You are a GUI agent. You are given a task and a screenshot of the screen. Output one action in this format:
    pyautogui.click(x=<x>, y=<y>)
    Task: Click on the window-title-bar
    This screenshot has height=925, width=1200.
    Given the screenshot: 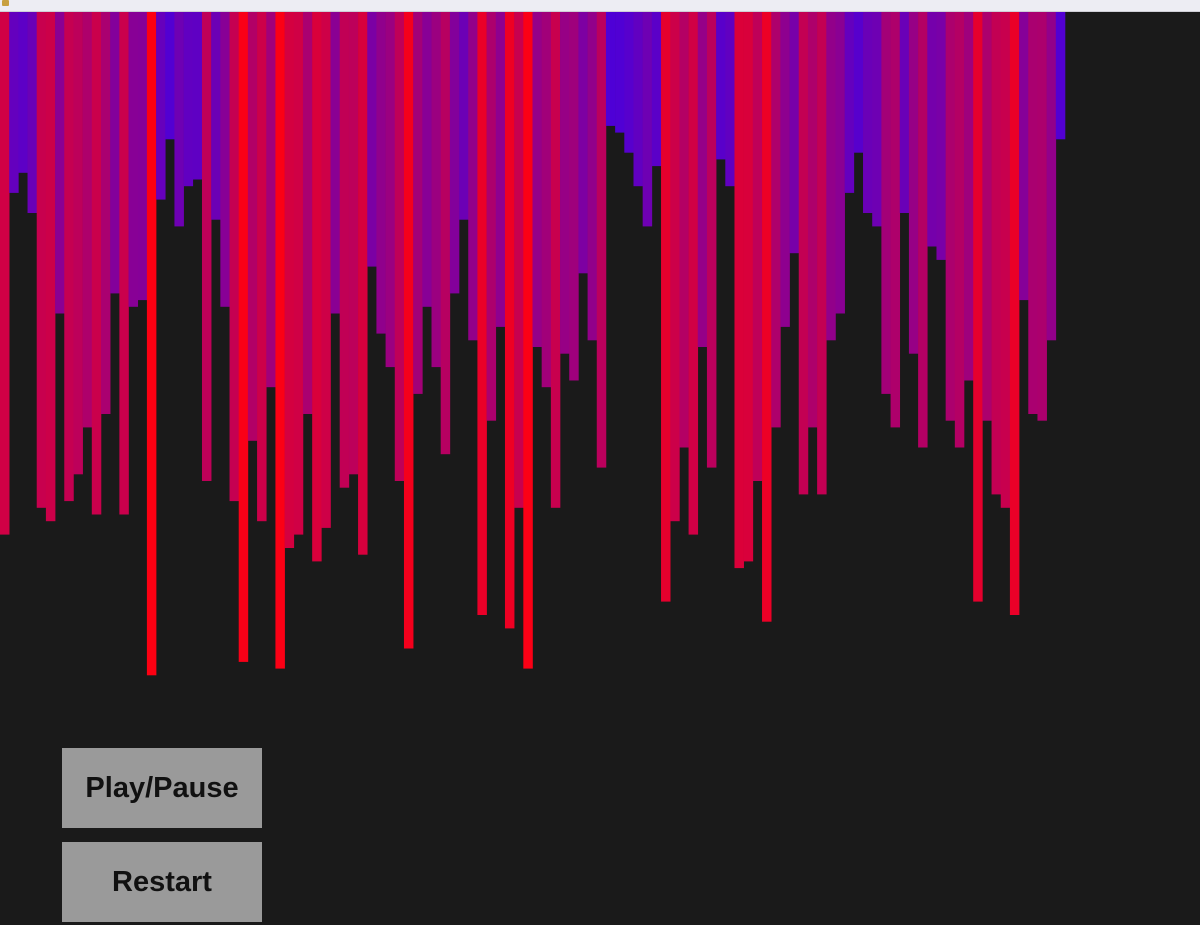 What is the action you would take?
    pyautogui.click(x=600, y=6)
    